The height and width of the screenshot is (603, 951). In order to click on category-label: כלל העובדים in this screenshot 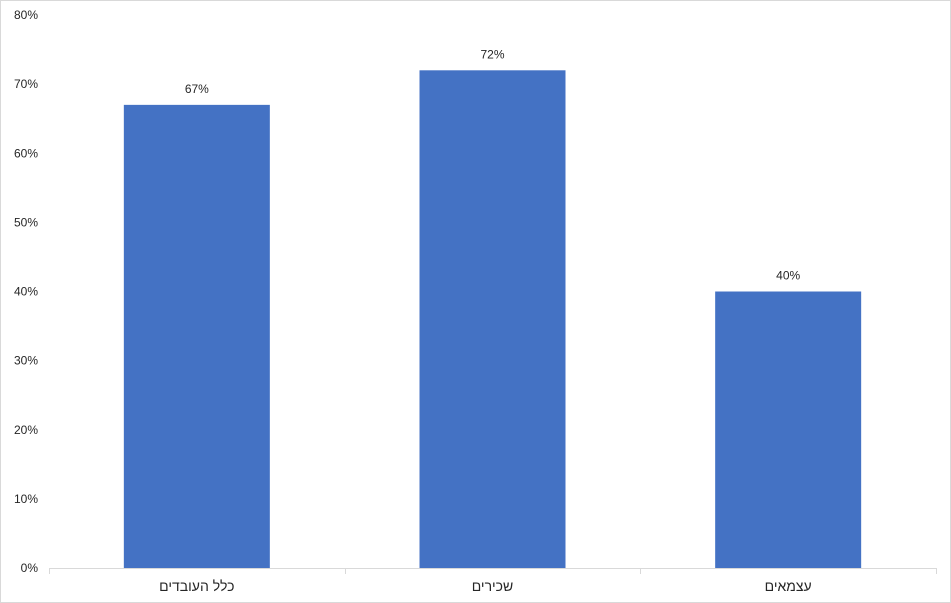, I will do `click(196, 586)`.